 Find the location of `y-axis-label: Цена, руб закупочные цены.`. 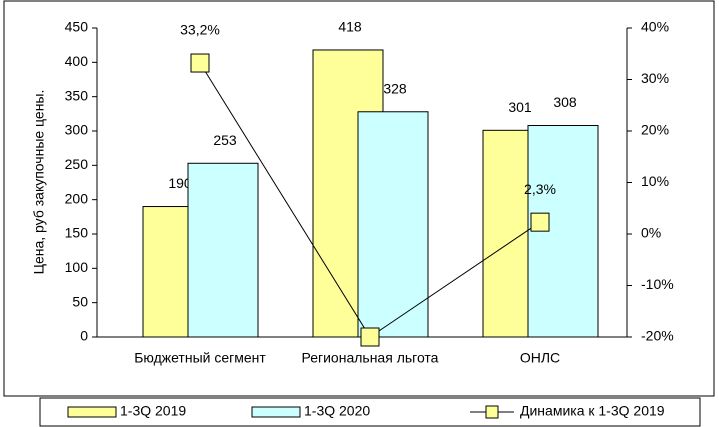

y-axis-label: Цена, руб закупочные цены. is located at coordinates (39, 182).